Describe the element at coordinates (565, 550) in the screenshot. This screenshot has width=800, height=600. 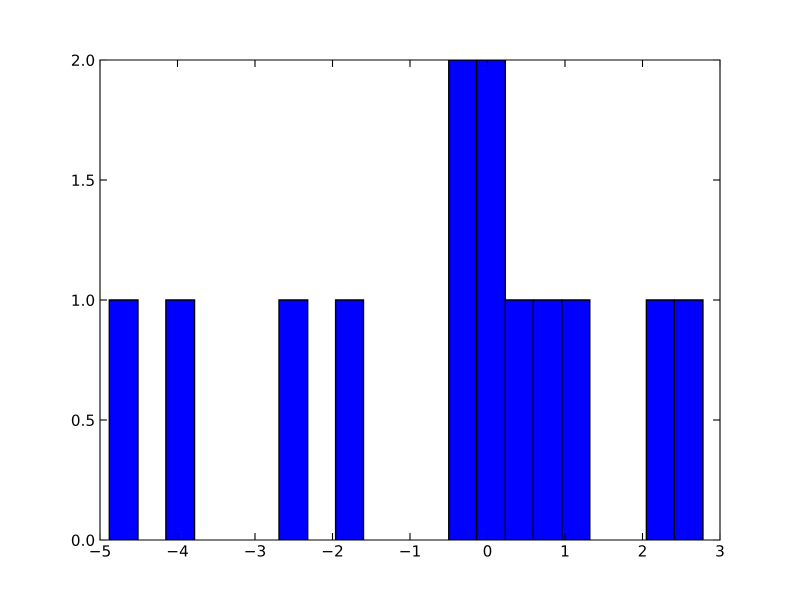
I see `x-tick-label: 1` at that location.